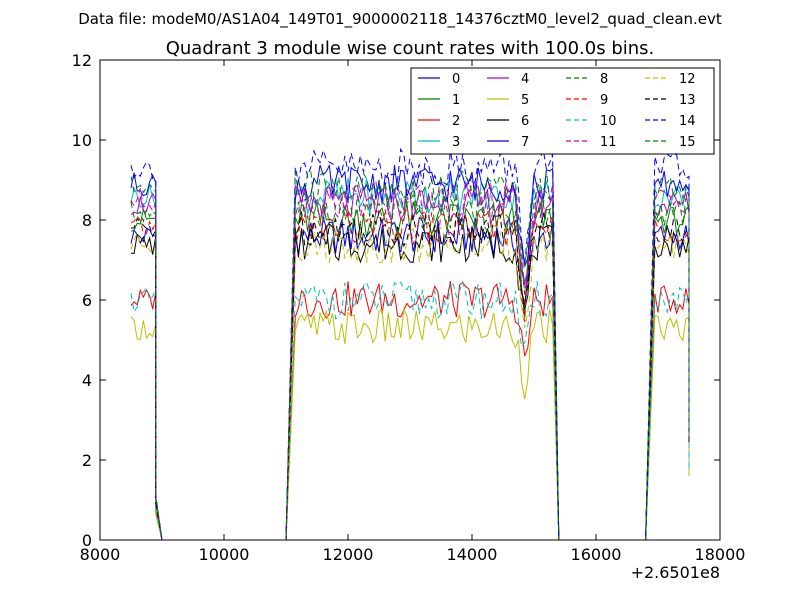 The image size is (800, 600). I want to click on y-tick-label: 6, so click(87, 300).